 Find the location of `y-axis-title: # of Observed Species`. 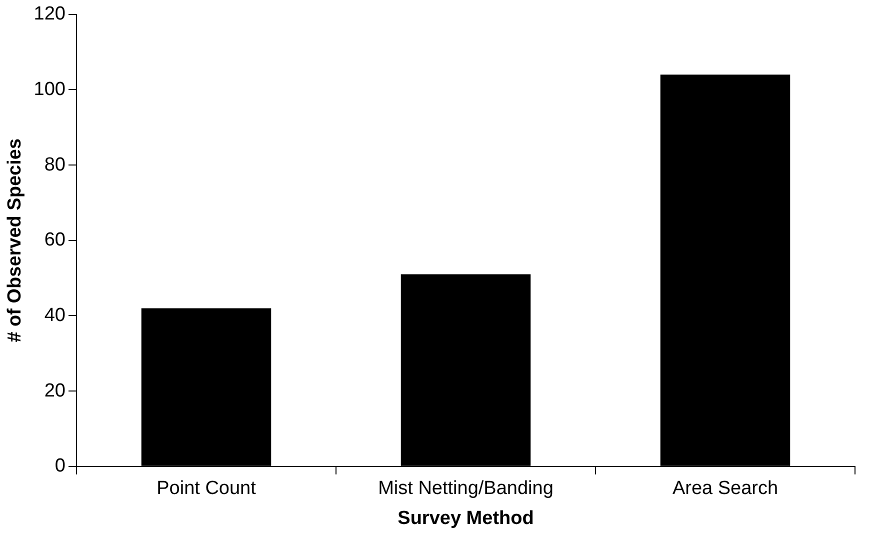

y-axis-title: # of Observed Species is located at coordinates (15, 240).